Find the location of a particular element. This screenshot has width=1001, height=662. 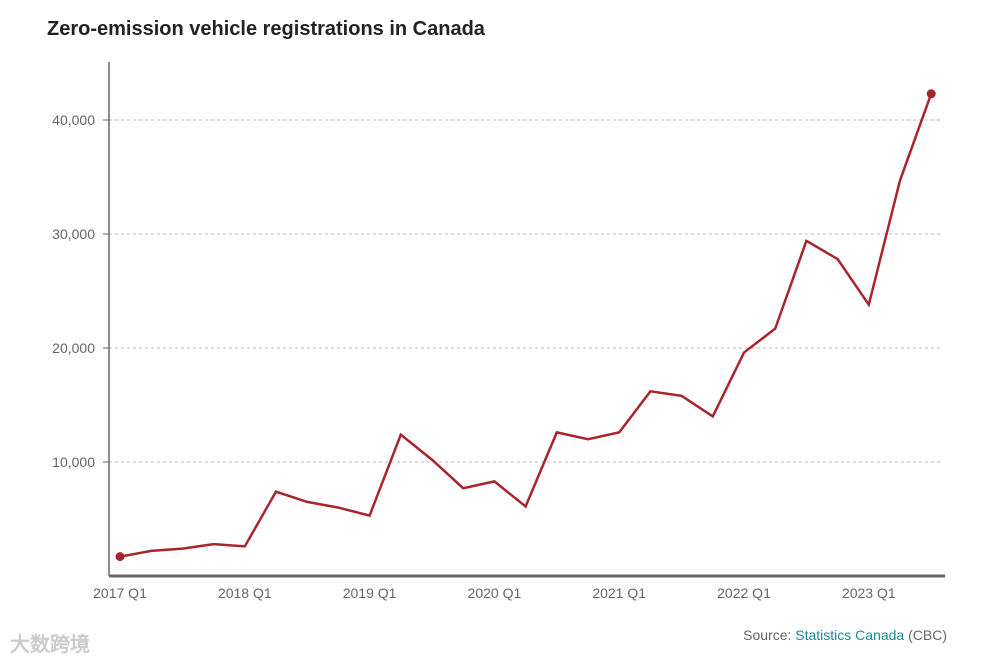

y-tick-label: 20,000 is located at coordinates (73, 348).